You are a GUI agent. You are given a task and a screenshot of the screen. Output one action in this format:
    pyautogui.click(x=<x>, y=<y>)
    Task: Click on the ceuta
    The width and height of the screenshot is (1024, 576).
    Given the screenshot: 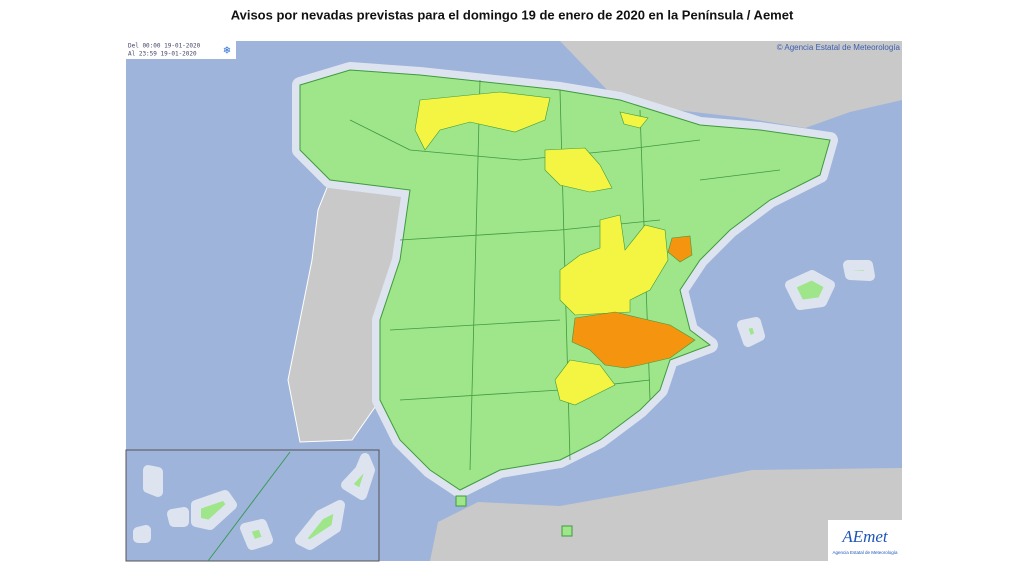 What is the action you would take?
    pyautogui.click(x=461, y=501)
    